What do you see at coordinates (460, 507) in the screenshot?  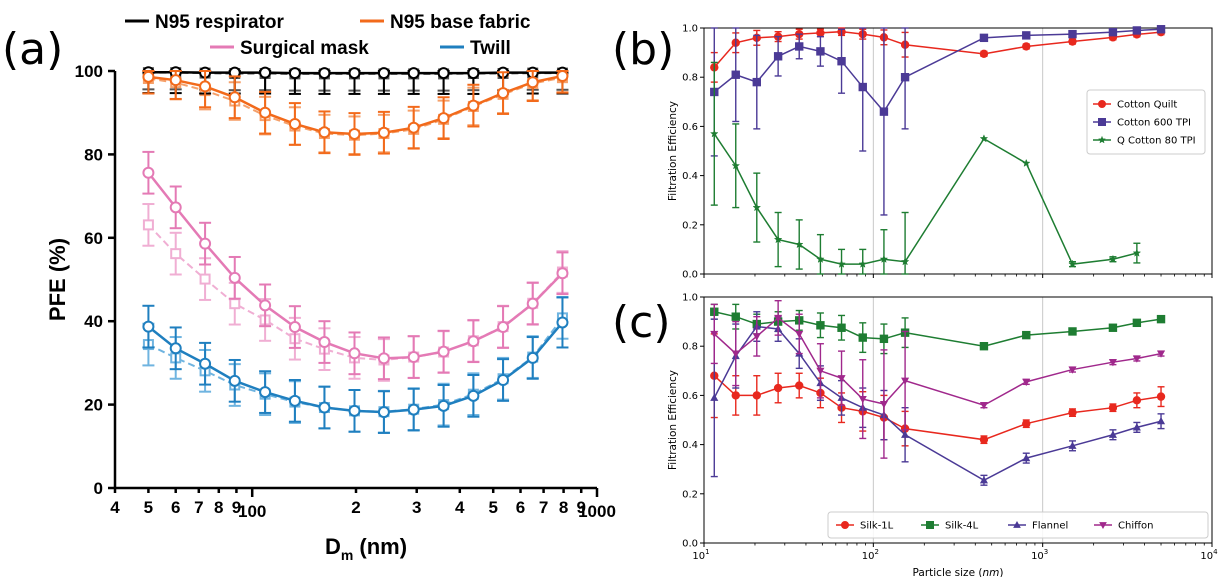 I see `x-tick-label: 4` at bounding box center [460, 507].